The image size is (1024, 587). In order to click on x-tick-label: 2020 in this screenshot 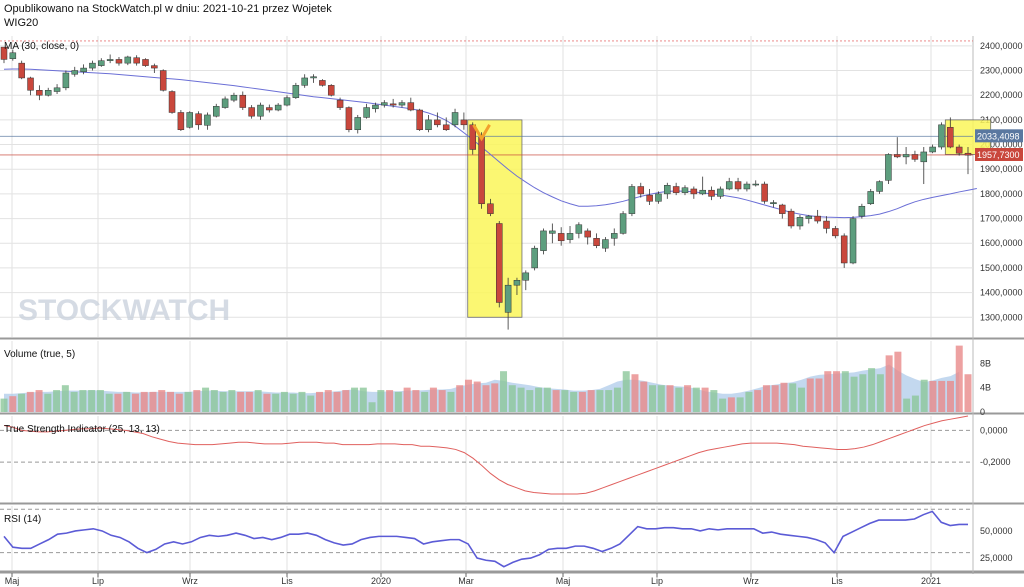, I will do `click(381, 581)`.